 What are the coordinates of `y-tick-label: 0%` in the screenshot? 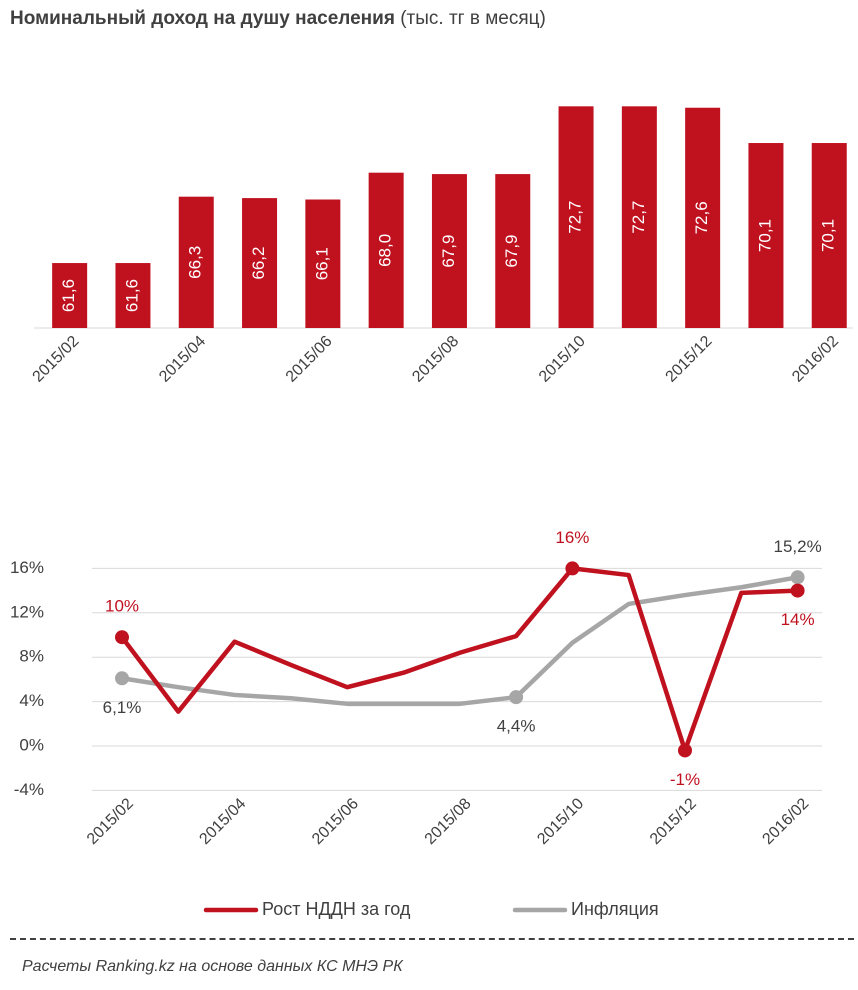 It's located at (31, 744).